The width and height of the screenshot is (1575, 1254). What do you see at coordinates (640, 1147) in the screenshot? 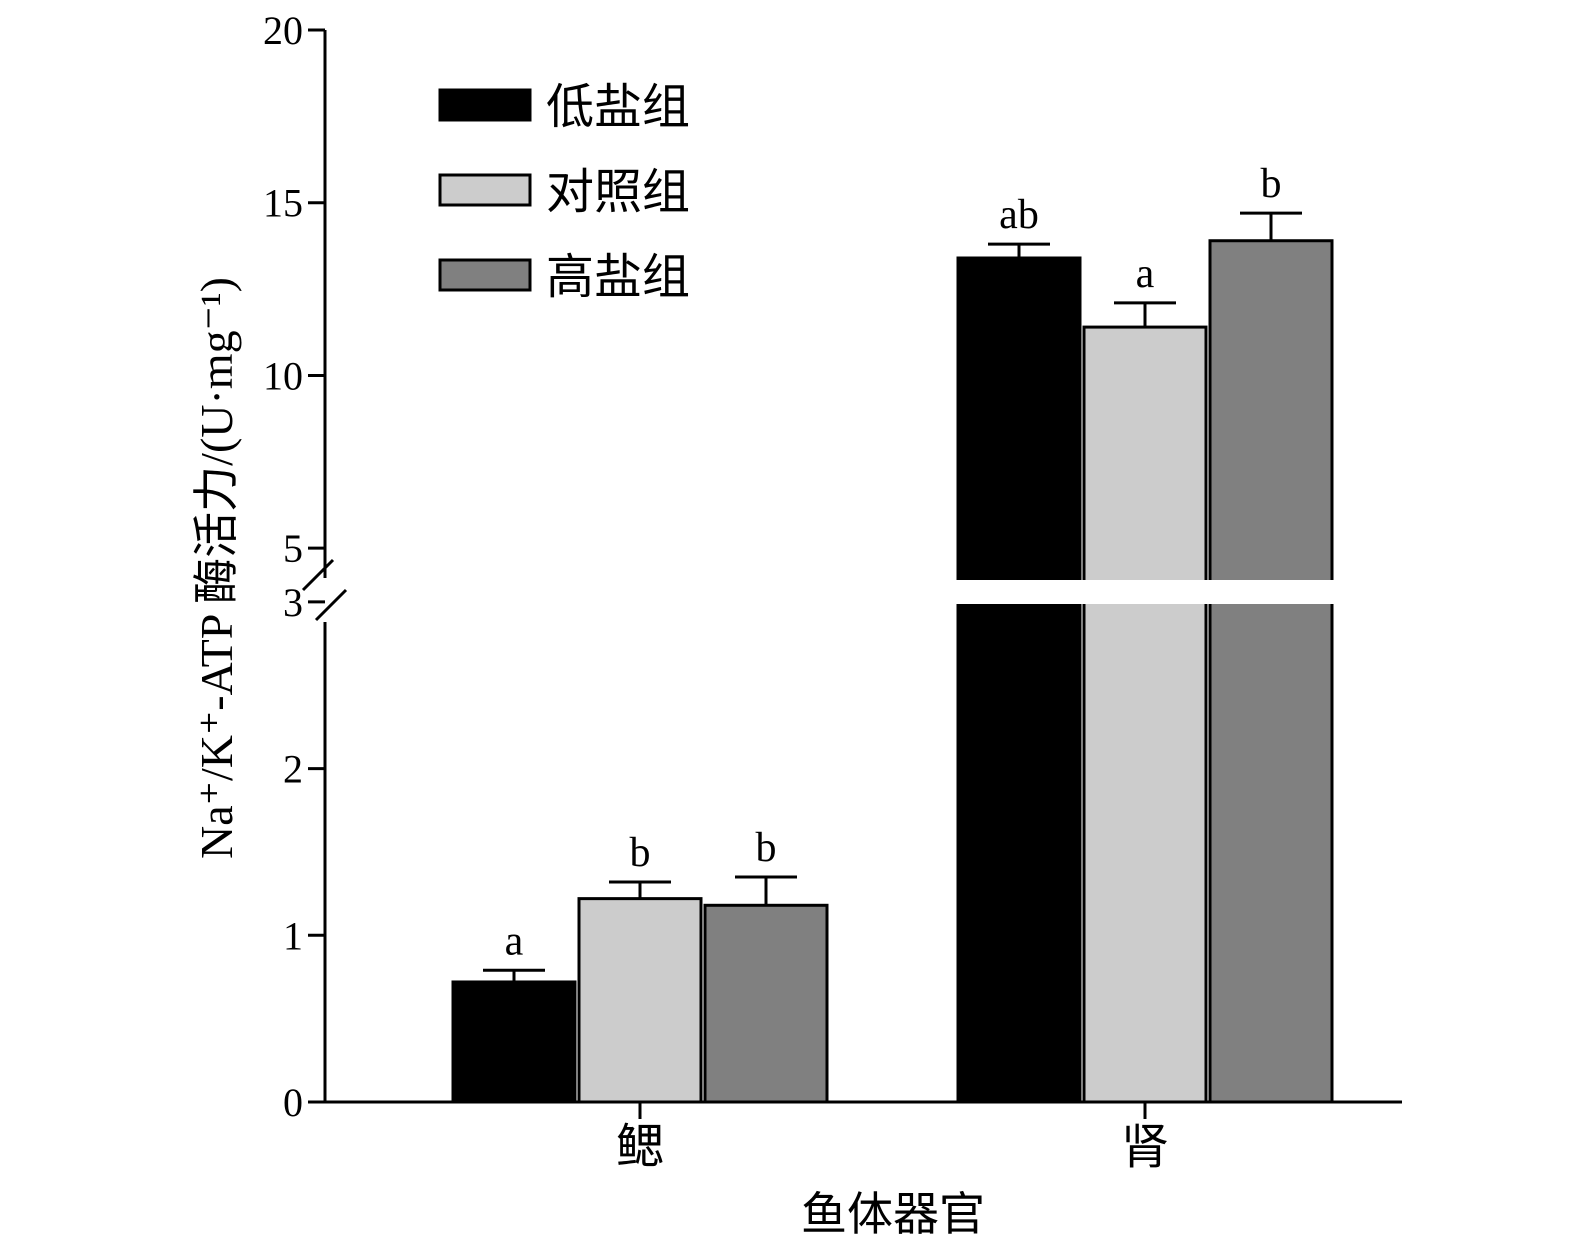
I see `x-category-label: 鳃` at bounding box center [640, 1147].